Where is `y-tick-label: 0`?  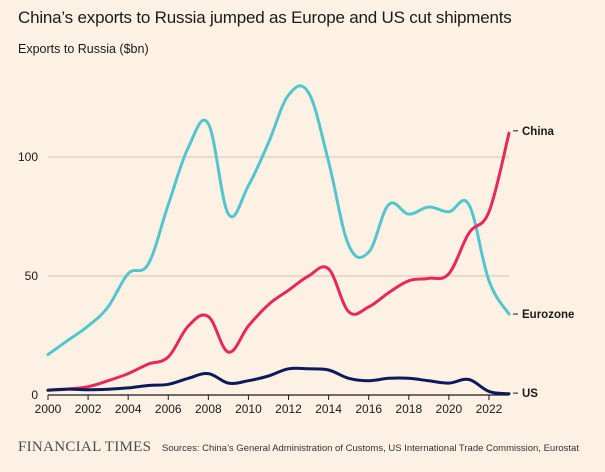 y-tick-label: 0 is located at coordinates (34, 395).